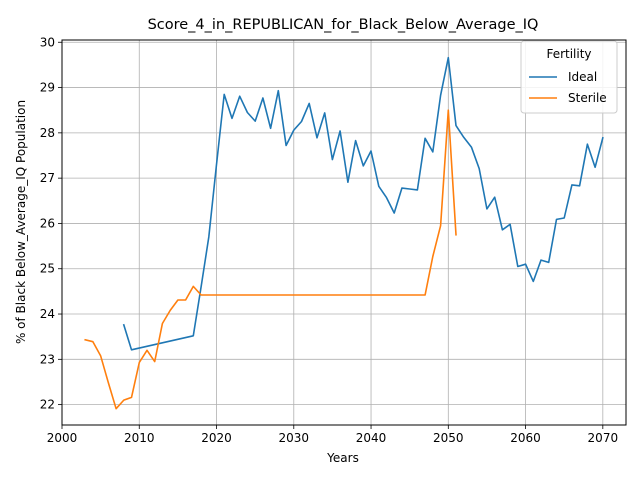 The image size is (640, 480). Describe the element at coordinates (568, 54) in the screenshot. I see `legend-title: Fertility` at that location.